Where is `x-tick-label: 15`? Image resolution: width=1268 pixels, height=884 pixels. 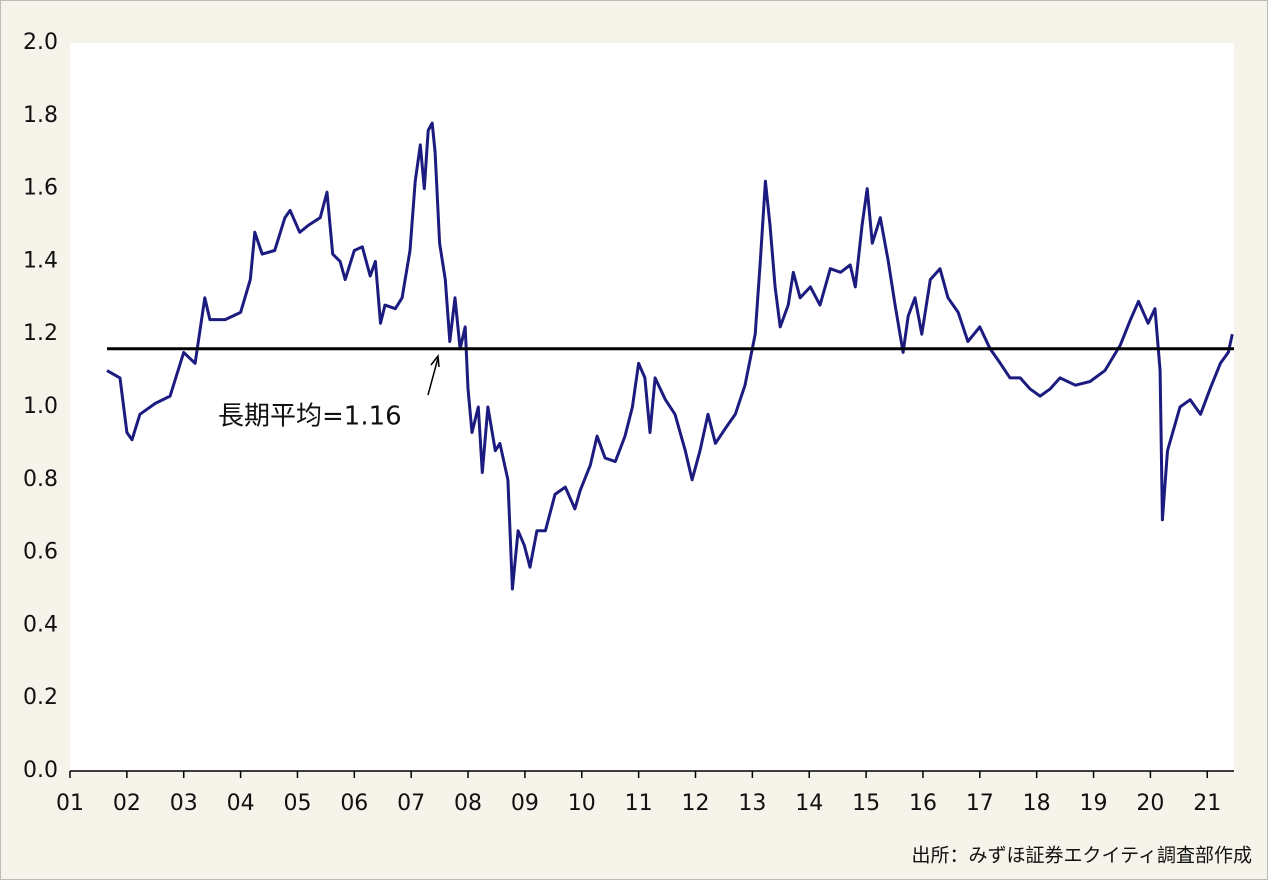
x-tick-label: 15 is located at coordinates (866, 803).